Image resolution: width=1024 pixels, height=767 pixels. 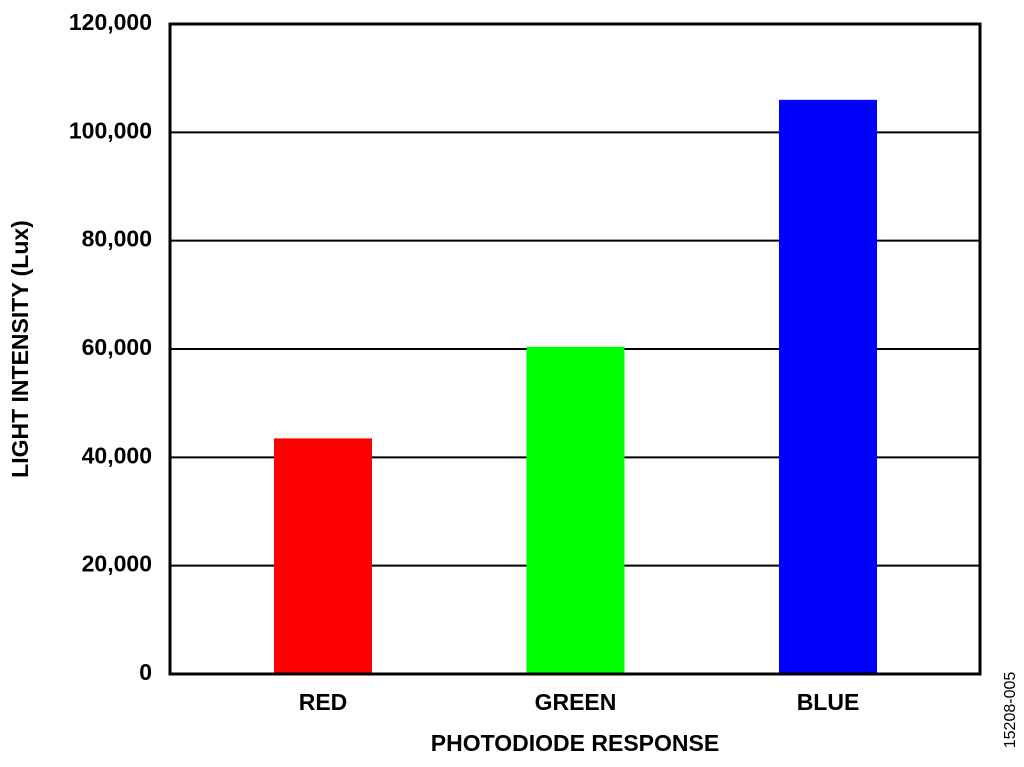 What do you see at coordinates (145, 672) in the screenshot?
I see `y-tick-label: 0` at bounding box center [145, 672].